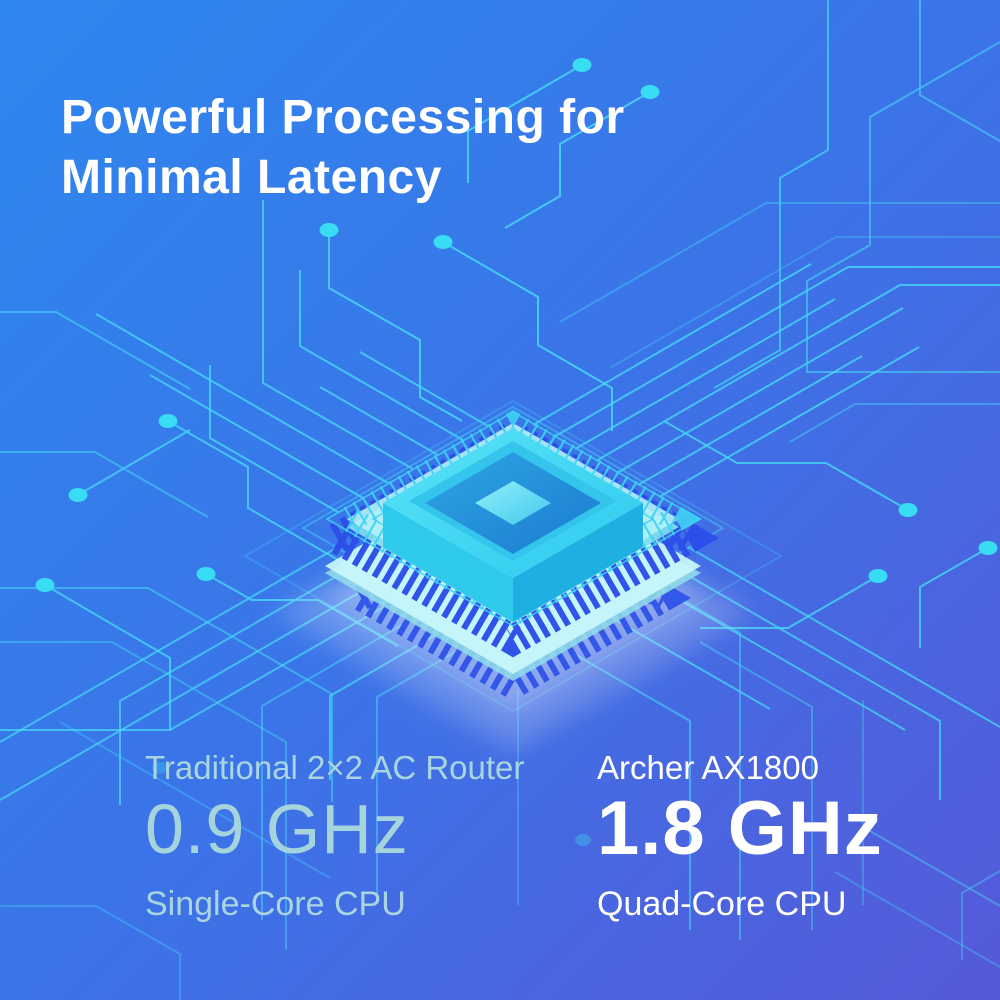 Image resolution: width=1000 pixels, height=1000 pixels. What do you see at coordinates (277, 829) in the screenshot?
I see `traditional-router-speed: 0.9 GHz` at bounding box center [277, 829].